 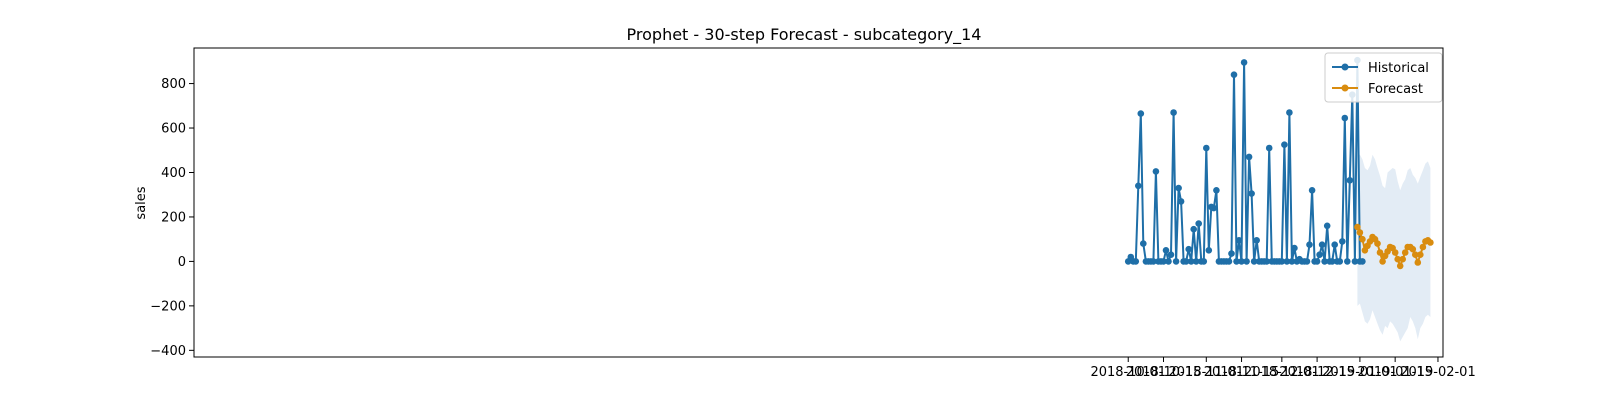 I want to click on series-line-historical, so click(x=1245, y=161).